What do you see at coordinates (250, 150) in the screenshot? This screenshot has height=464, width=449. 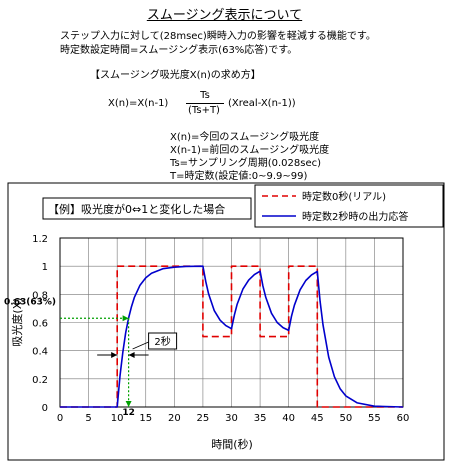 I see `definition-2: X(n-1)=前回のスムージング吸光度` at bounding box center [250, 150].